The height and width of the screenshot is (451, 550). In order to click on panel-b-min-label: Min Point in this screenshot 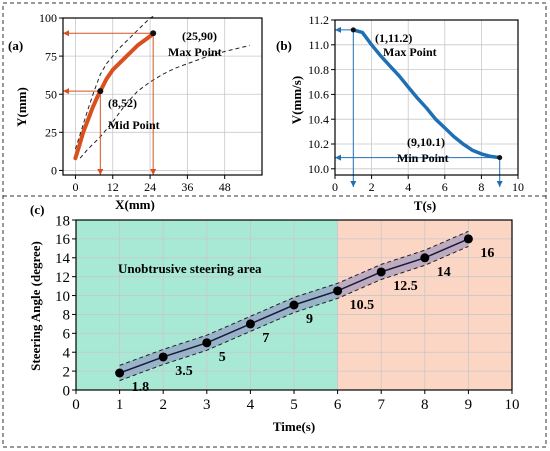, I will do `click(423, 158)`.